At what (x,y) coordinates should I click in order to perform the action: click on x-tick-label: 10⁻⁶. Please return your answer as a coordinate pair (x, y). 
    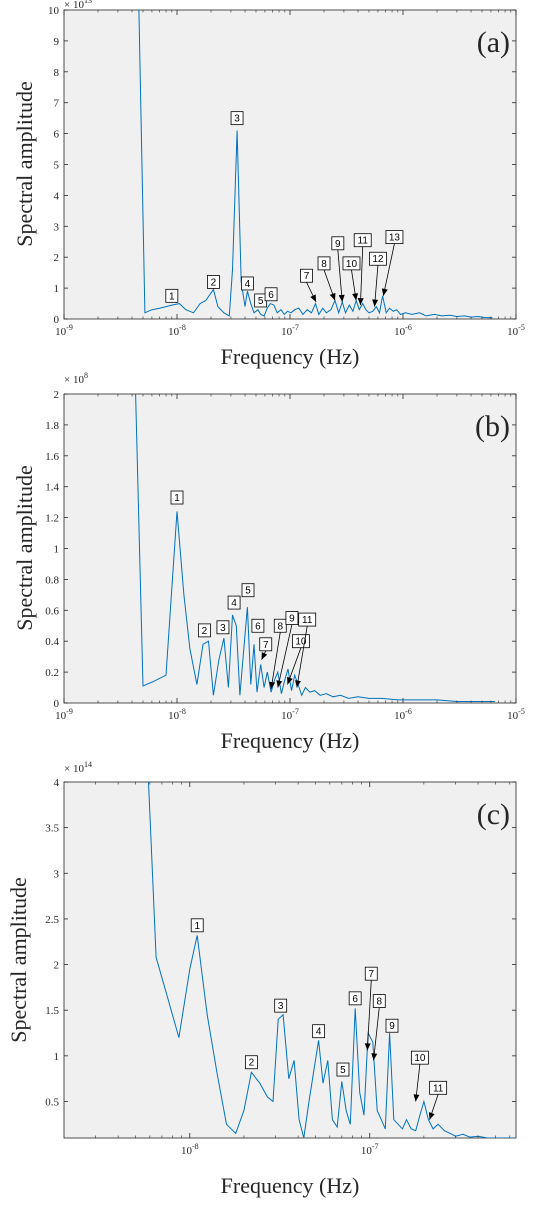
    Looking at the image, I should click on (403, 330).